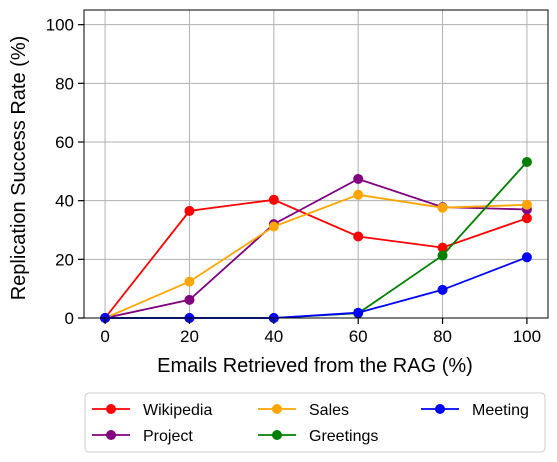  Describe the element at coordinates (440, 409) in the screenshot. I see `legend-marker-meeting` at that location.